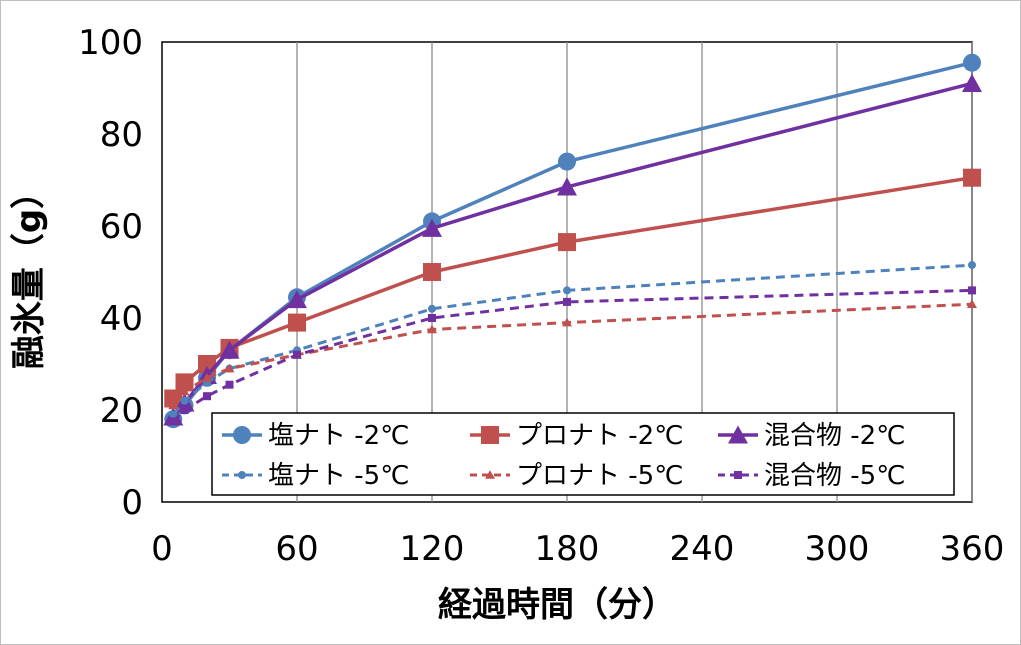  What do you see at coordinates (121, 135) in the screenshot?
I see `y-tick-label: 80` at bounding box center [121, 135].